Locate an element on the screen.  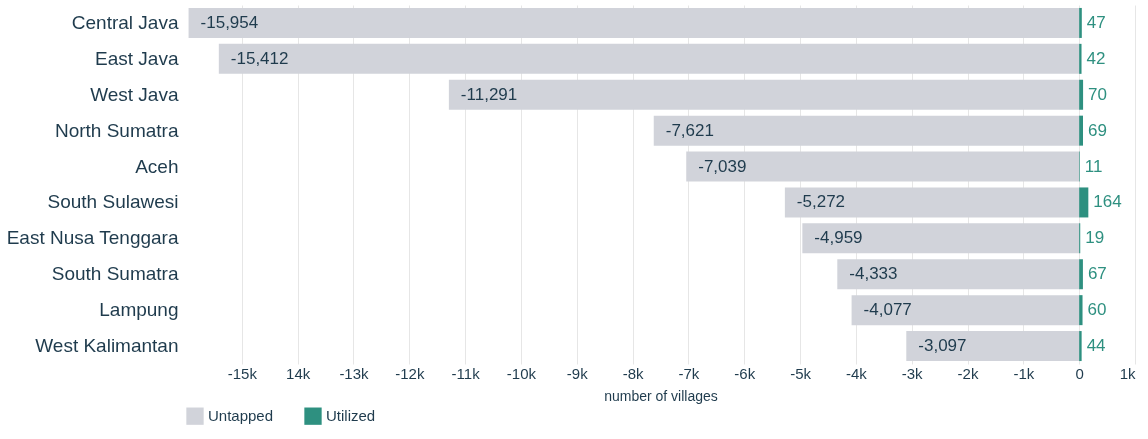
data-label: 44 is located at coordinates (1096, 346).